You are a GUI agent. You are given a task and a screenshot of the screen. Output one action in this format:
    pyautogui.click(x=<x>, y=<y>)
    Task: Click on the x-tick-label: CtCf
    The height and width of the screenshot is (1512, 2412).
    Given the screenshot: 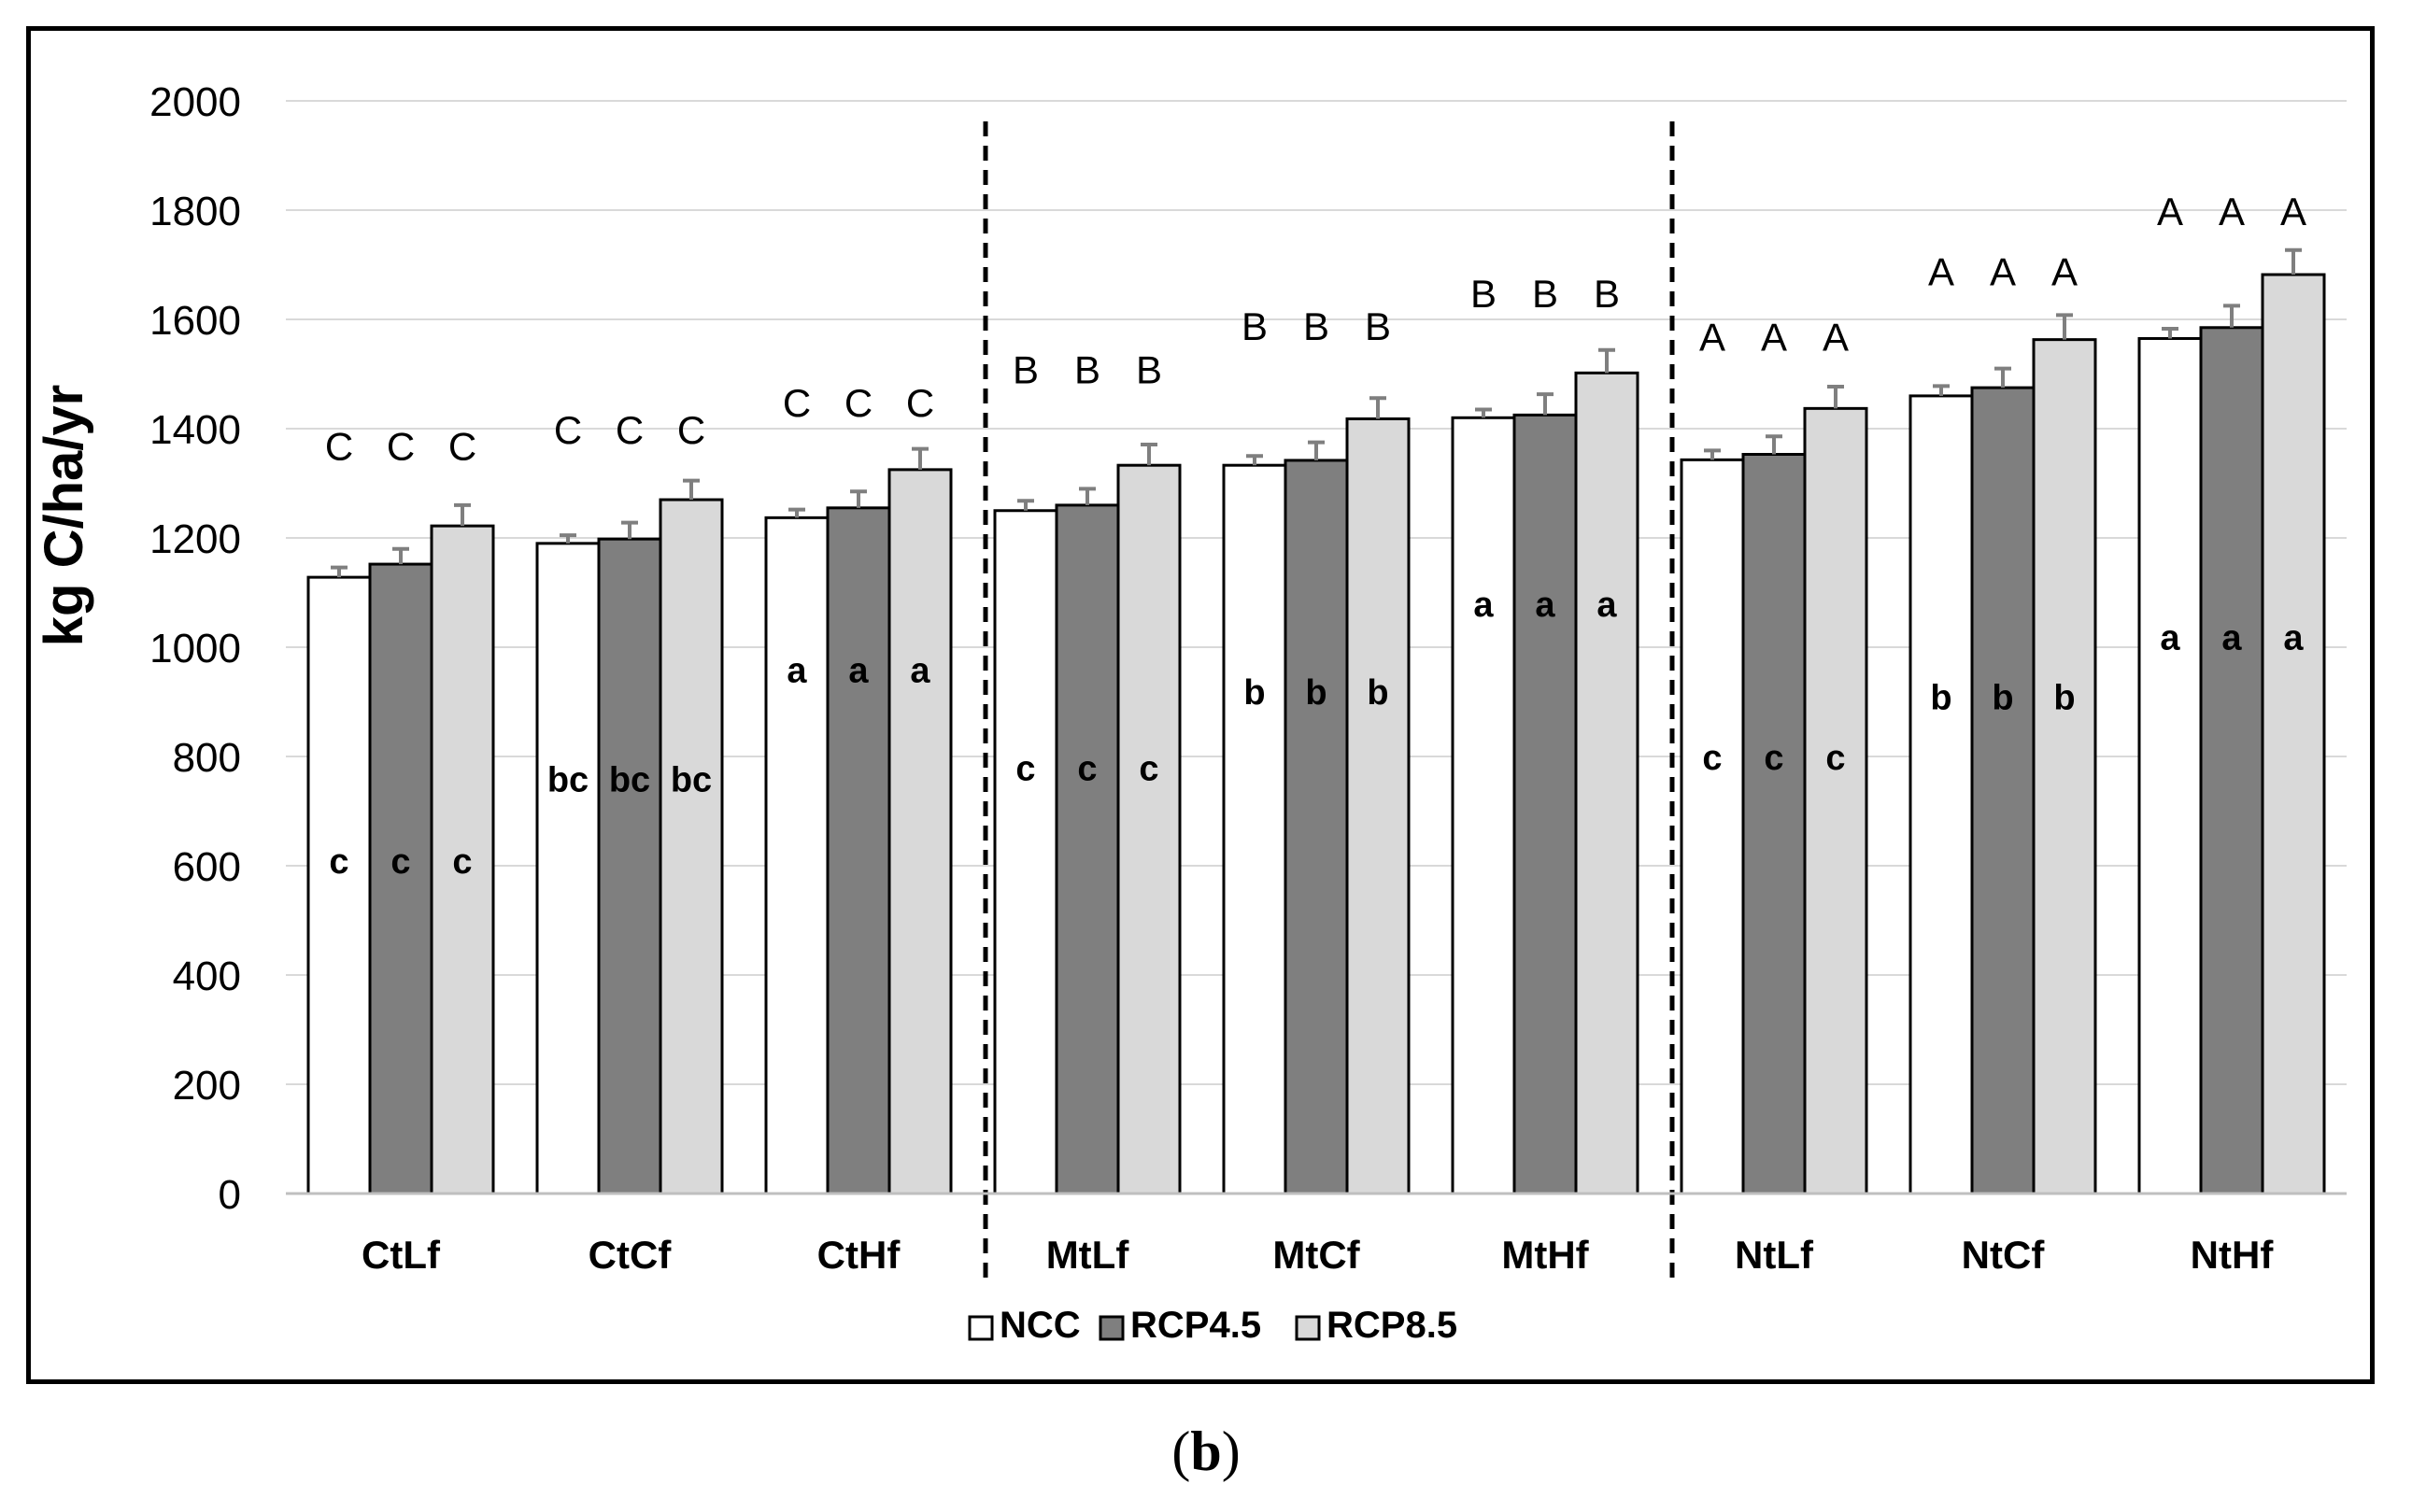 What is the action you would take?
    pyautogui.click(x=631, y=1255)
    